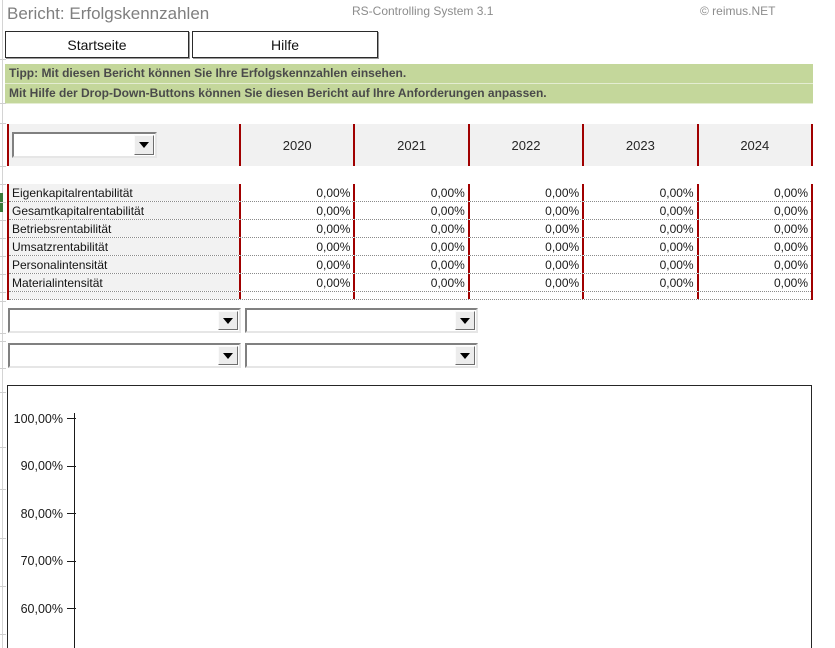 Image resolution: width=835 pixels, height=648 pixels. What do you see at coordinates (124, 282) in the screenshot?
I see `metric-label: Materialintensität` at bounding box center [124, 282].